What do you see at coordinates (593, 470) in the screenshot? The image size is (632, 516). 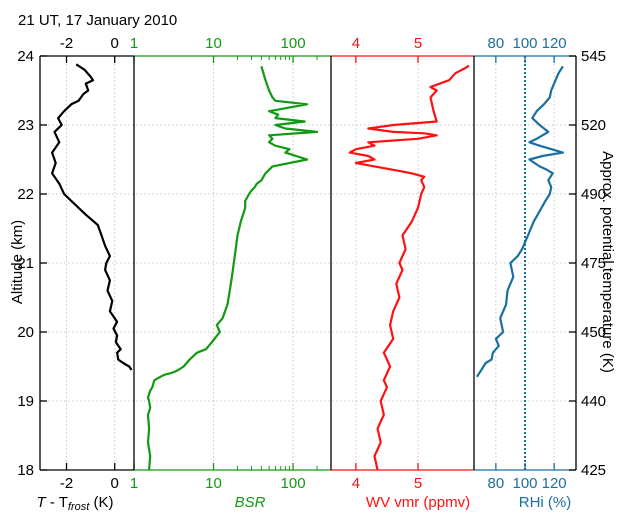 I see `right-tick-label: 425` at bounding box center [593, 470].